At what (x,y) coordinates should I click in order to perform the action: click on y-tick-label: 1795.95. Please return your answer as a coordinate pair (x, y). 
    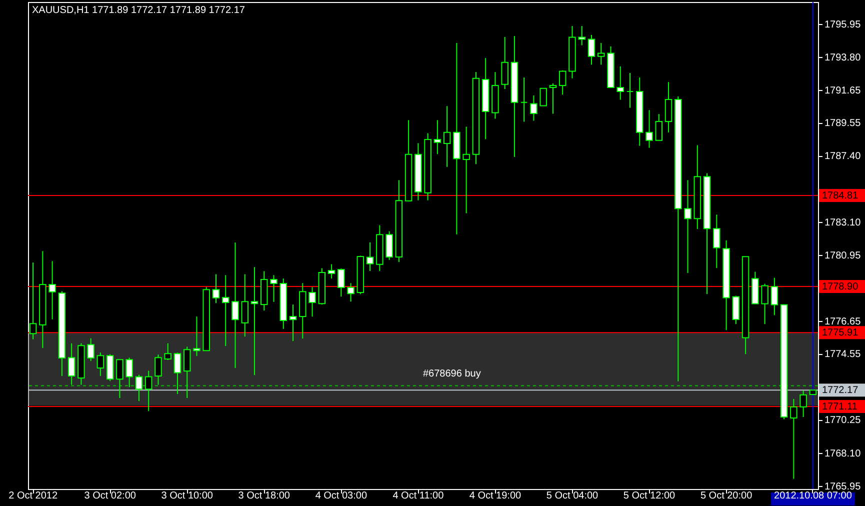
    Looking at the image, I should click on (843, 25).